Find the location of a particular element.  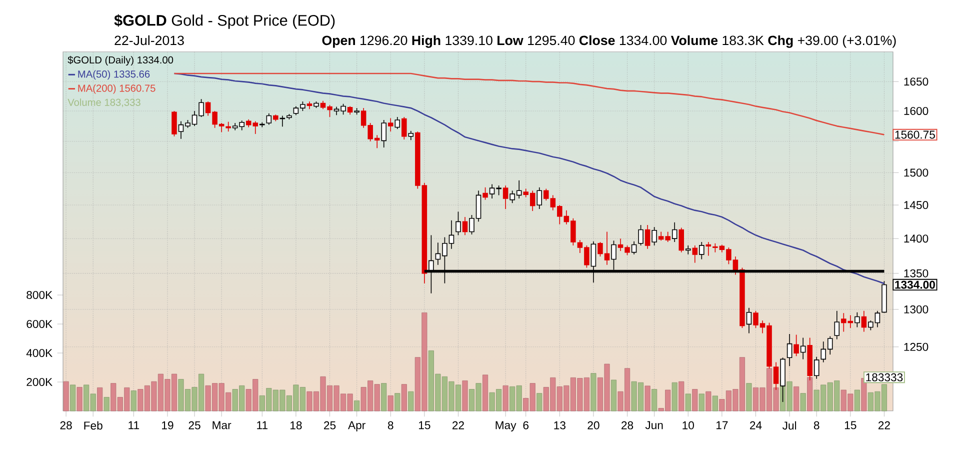

x-tick-label: Jun is located at coordinates (654, 425).